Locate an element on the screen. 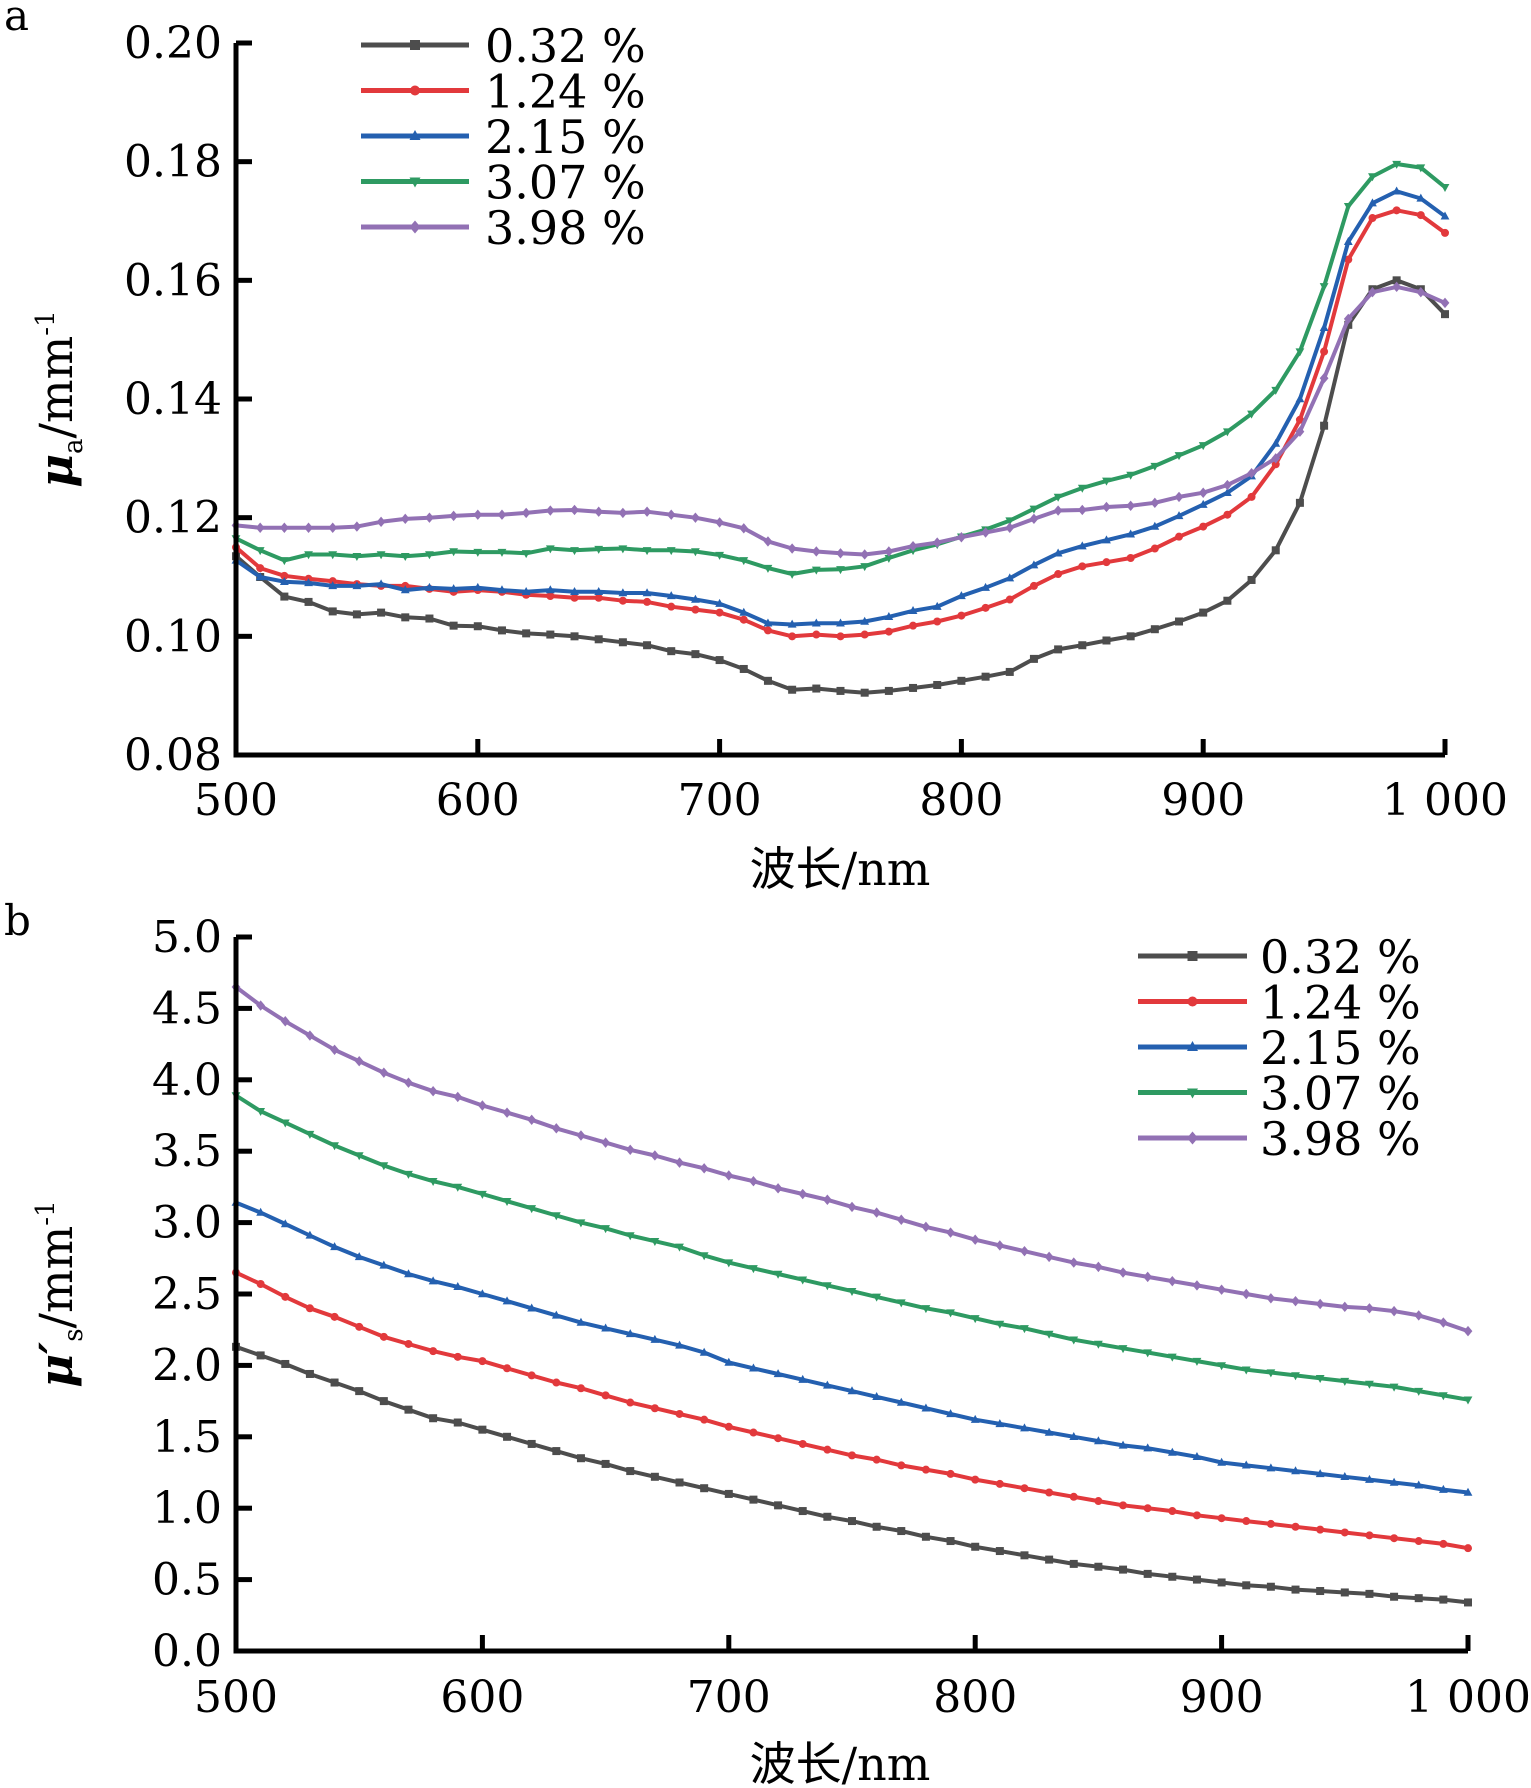  panel-a-x-ticks: 500 600 700 800 900 1 000 is located at coordinates (851, 782).